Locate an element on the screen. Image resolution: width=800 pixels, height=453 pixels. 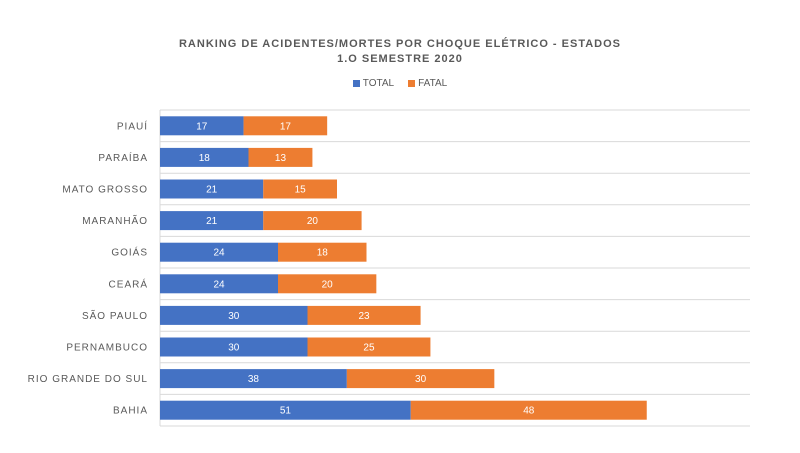
legend-item-fatal: FATAL is located at coordinates (427, 83).